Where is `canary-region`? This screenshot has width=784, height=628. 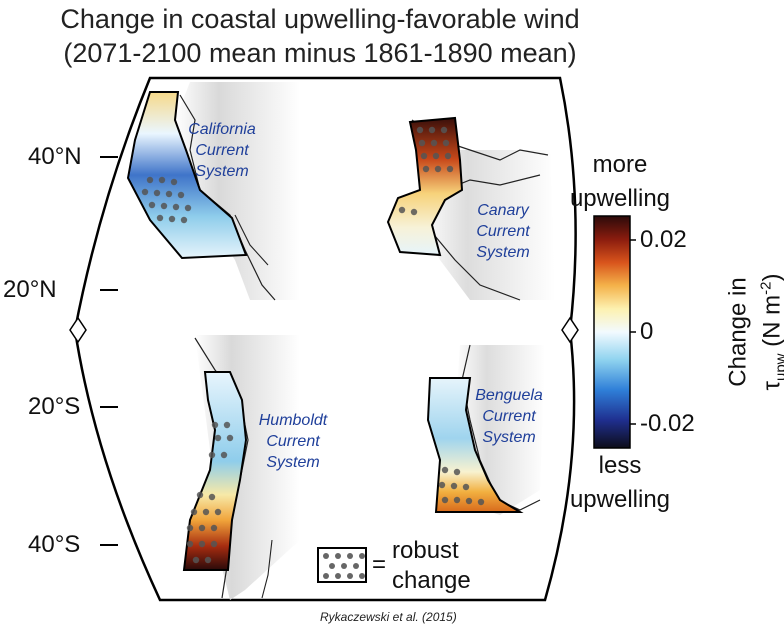 canary-region is located at coordinates (425, 186).